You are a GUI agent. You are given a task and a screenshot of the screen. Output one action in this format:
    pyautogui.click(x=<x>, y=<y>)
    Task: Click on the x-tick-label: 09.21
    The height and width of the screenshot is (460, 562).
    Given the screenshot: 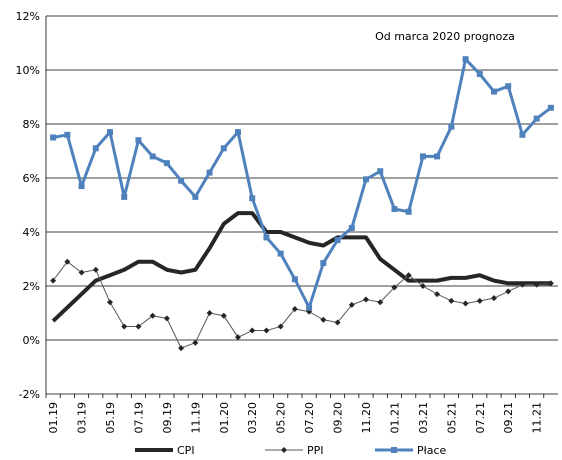 What is the action you would take?
    pyautogui.click(x=508, y=418)
    